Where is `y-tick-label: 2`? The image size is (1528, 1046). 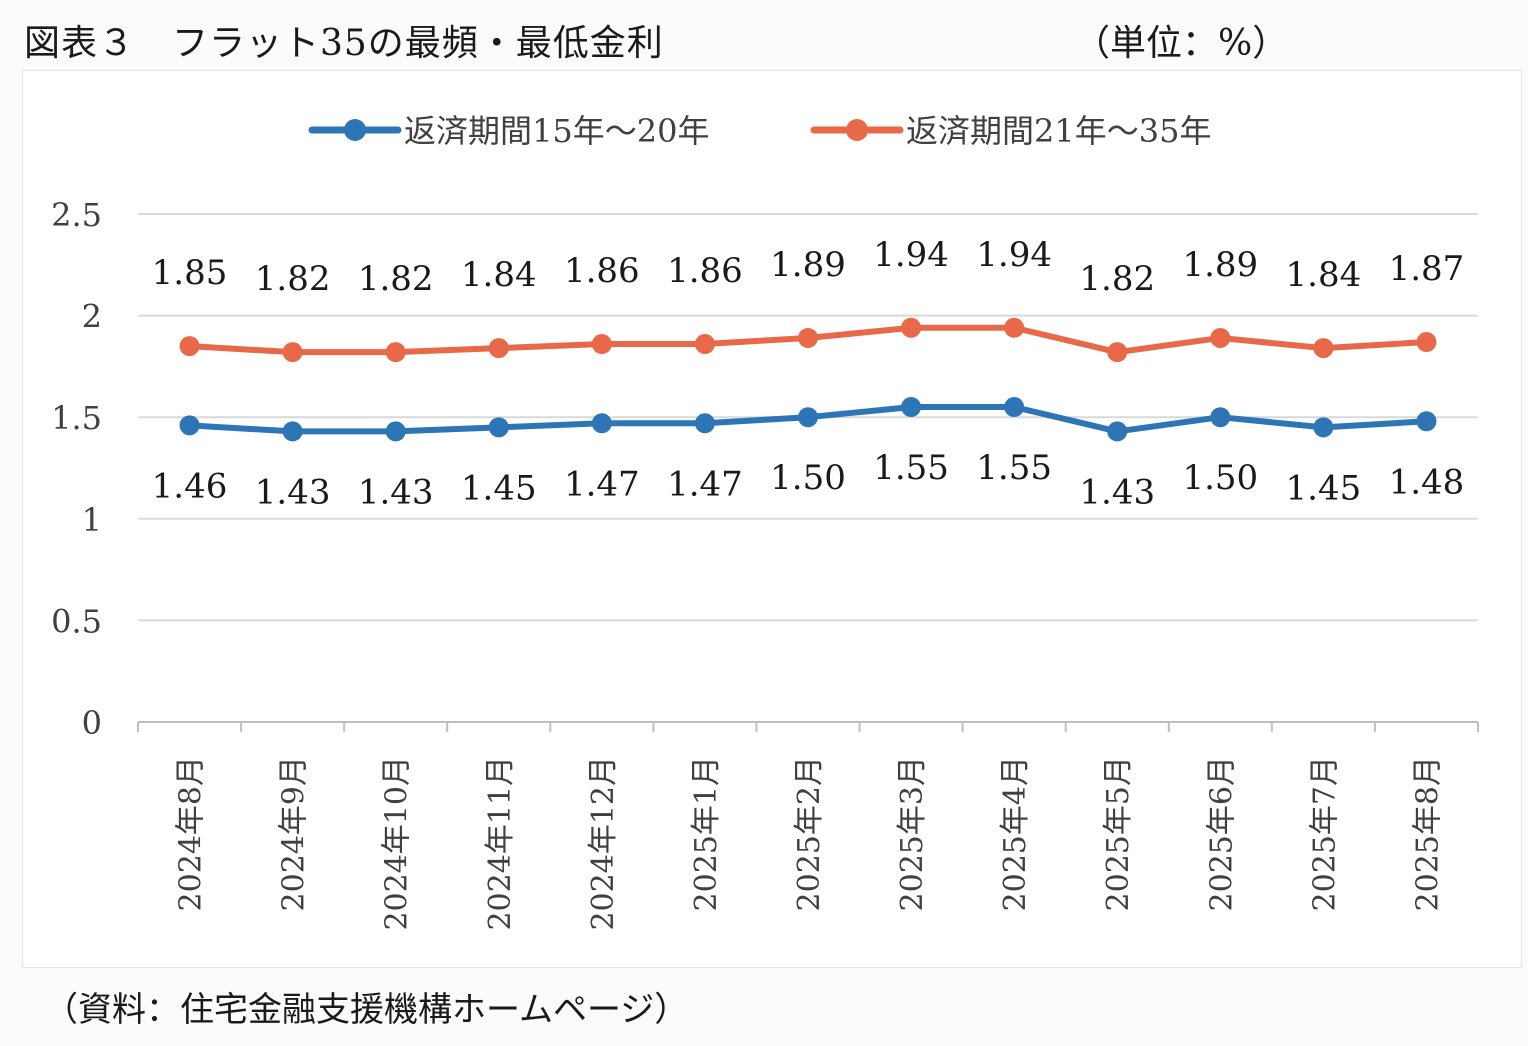
y-tick-label: 2 is located at coordinates (92, 317).